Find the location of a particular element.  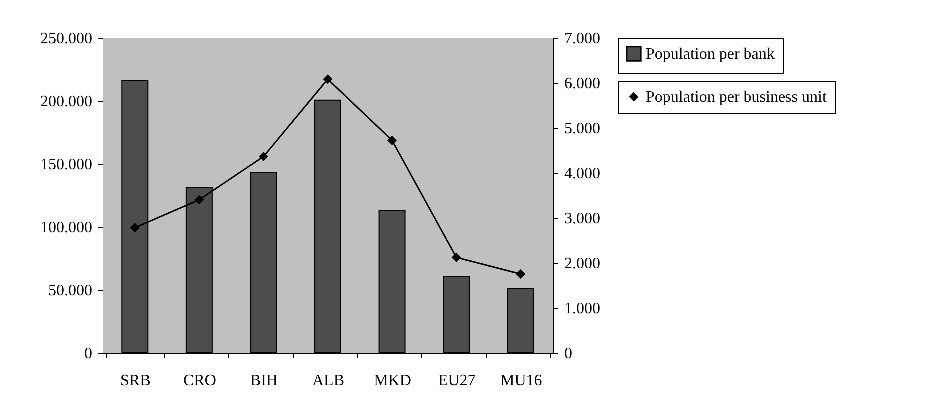

y-tick-label: 100.000 is located at coordinates (66, 228).